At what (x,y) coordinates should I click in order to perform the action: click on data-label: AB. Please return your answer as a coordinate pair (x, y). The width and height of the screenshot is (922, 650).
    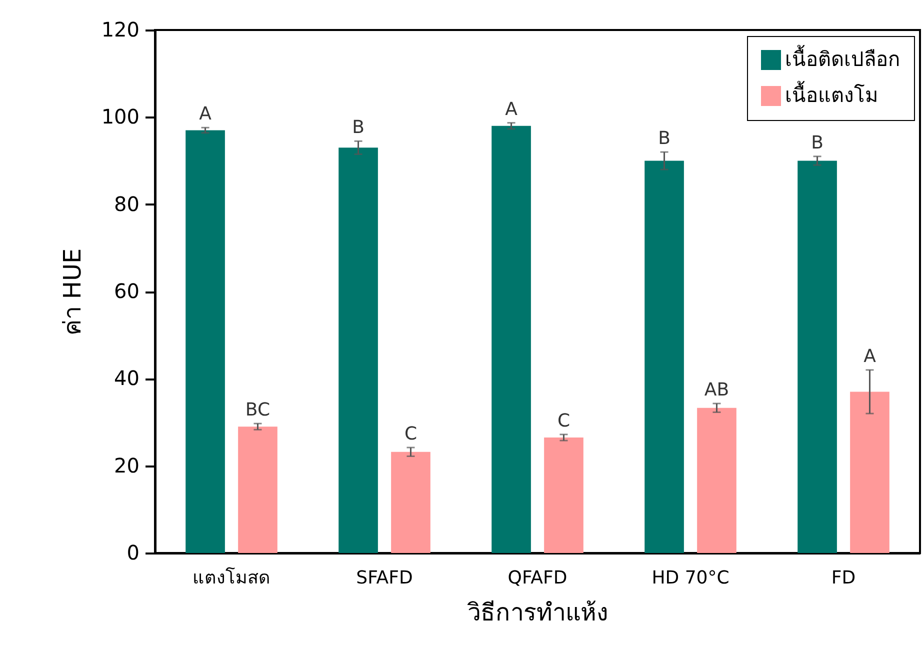
    Looking at the image, I should click on (717, 390).